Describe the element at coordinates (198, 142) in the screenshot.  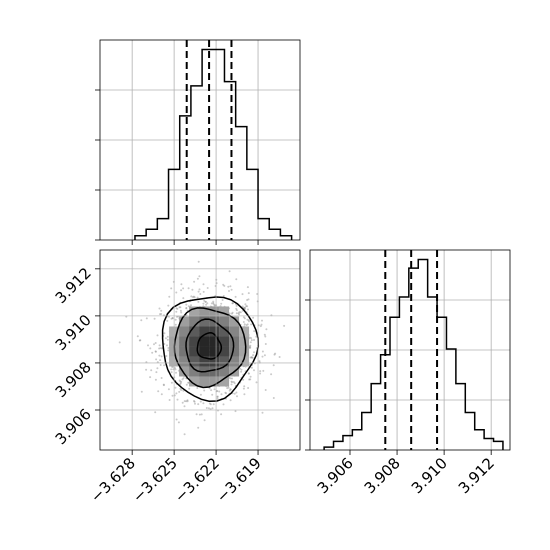
I see `marginal-x-panel` at that location.